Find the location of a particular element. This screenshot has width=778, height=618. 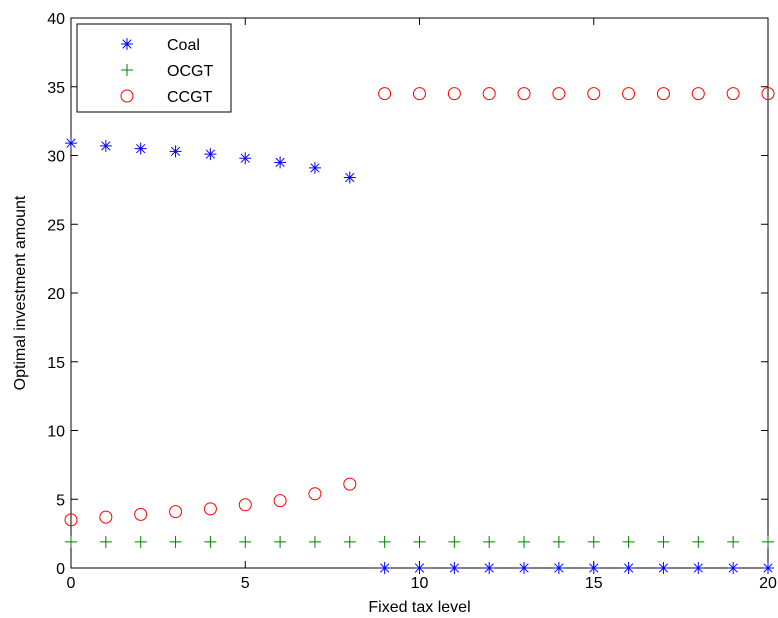

x-tick-label: 15 is located at coordinates (594, 583).